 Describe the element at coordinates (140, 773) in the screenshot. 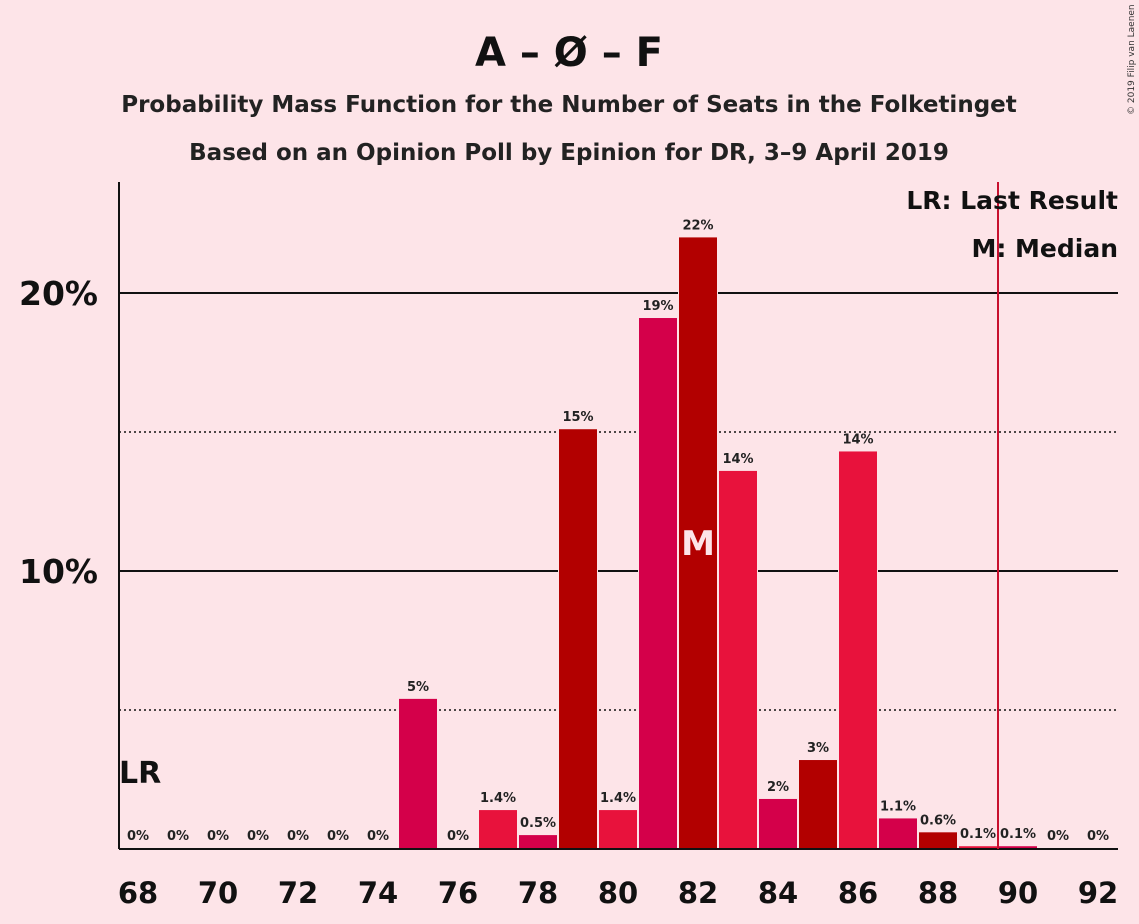

I see `last-result-marker: LR` at that location.